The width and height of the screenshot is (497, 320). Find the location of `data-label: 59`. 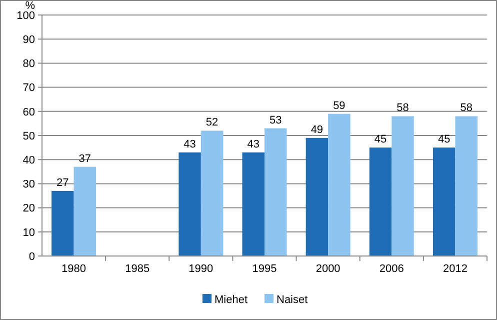

data-label: 59 is located at coordinates (339, 106).